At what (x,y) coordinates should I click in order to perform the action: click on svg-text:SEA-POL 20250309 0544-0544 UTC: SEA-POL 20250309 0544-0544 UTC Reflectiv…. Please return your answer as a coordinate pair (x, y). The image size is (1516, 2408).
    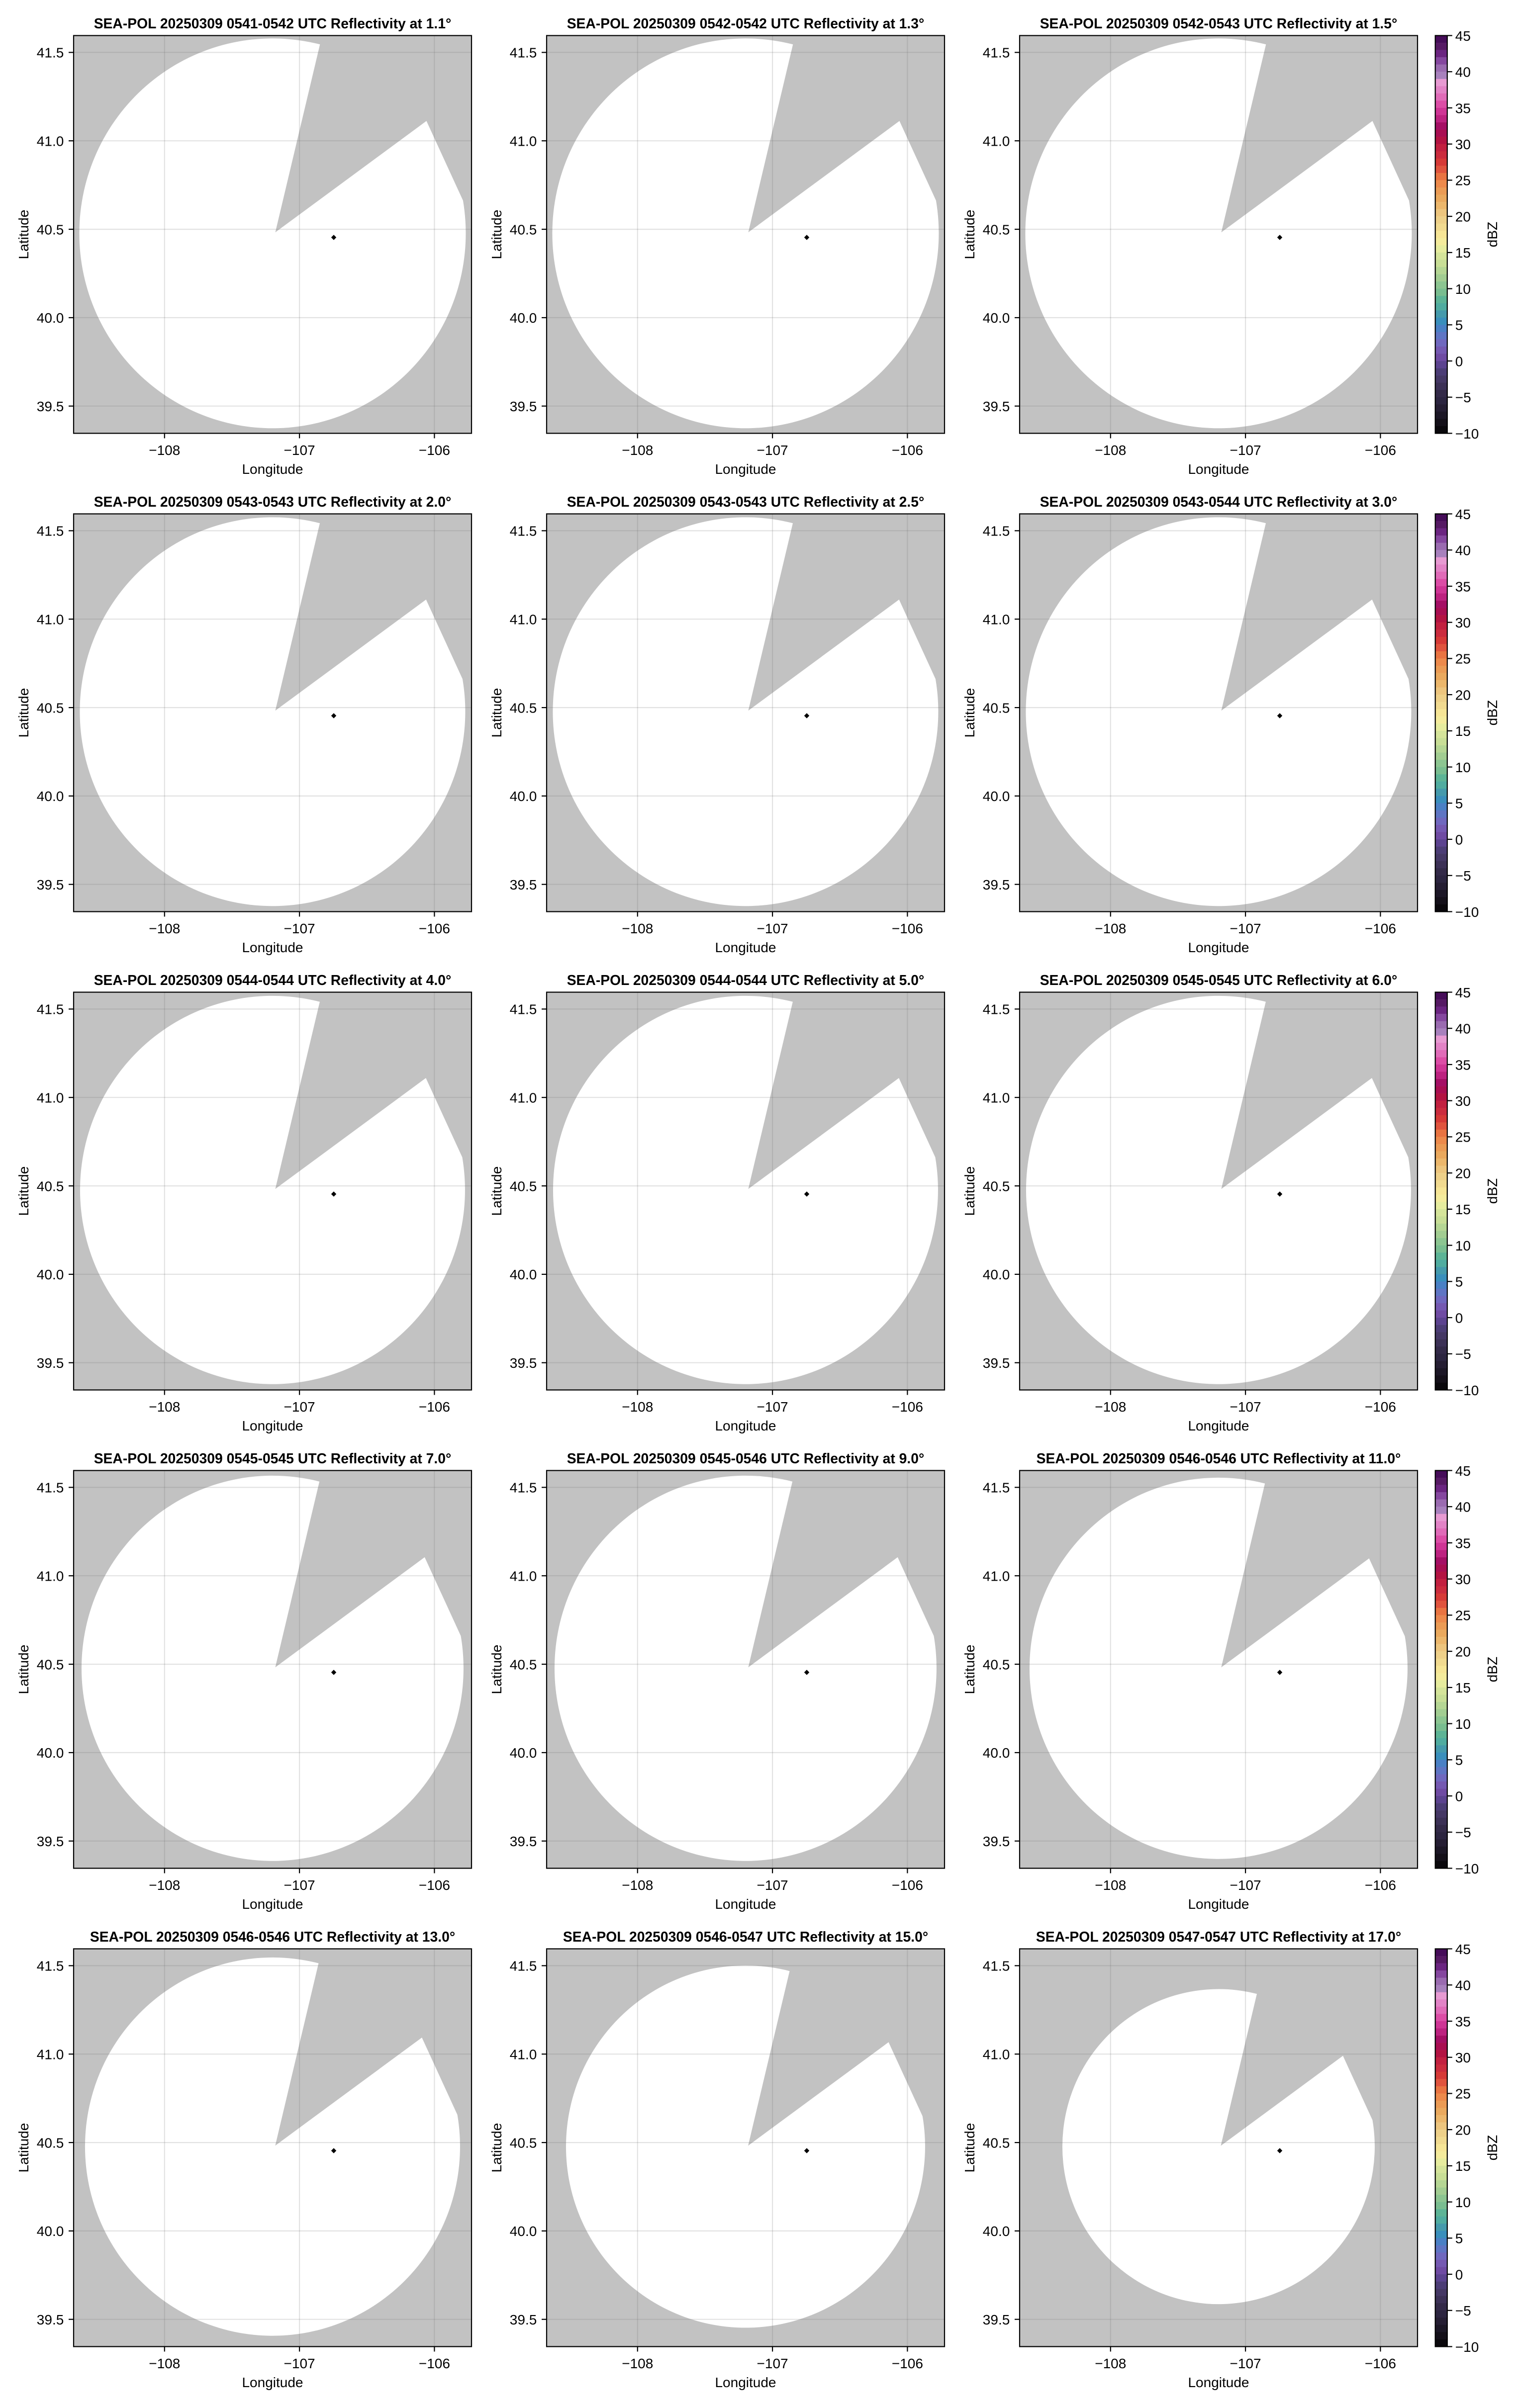
    Looking at the image, I should click on (746, 980).